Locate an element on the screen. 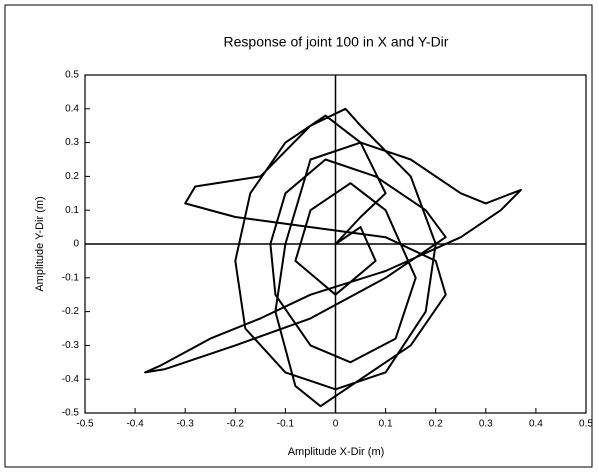 The width and height of the screenshot is (598, 473). y-tick-label: 0.1 is located at coordinates (72, 210).